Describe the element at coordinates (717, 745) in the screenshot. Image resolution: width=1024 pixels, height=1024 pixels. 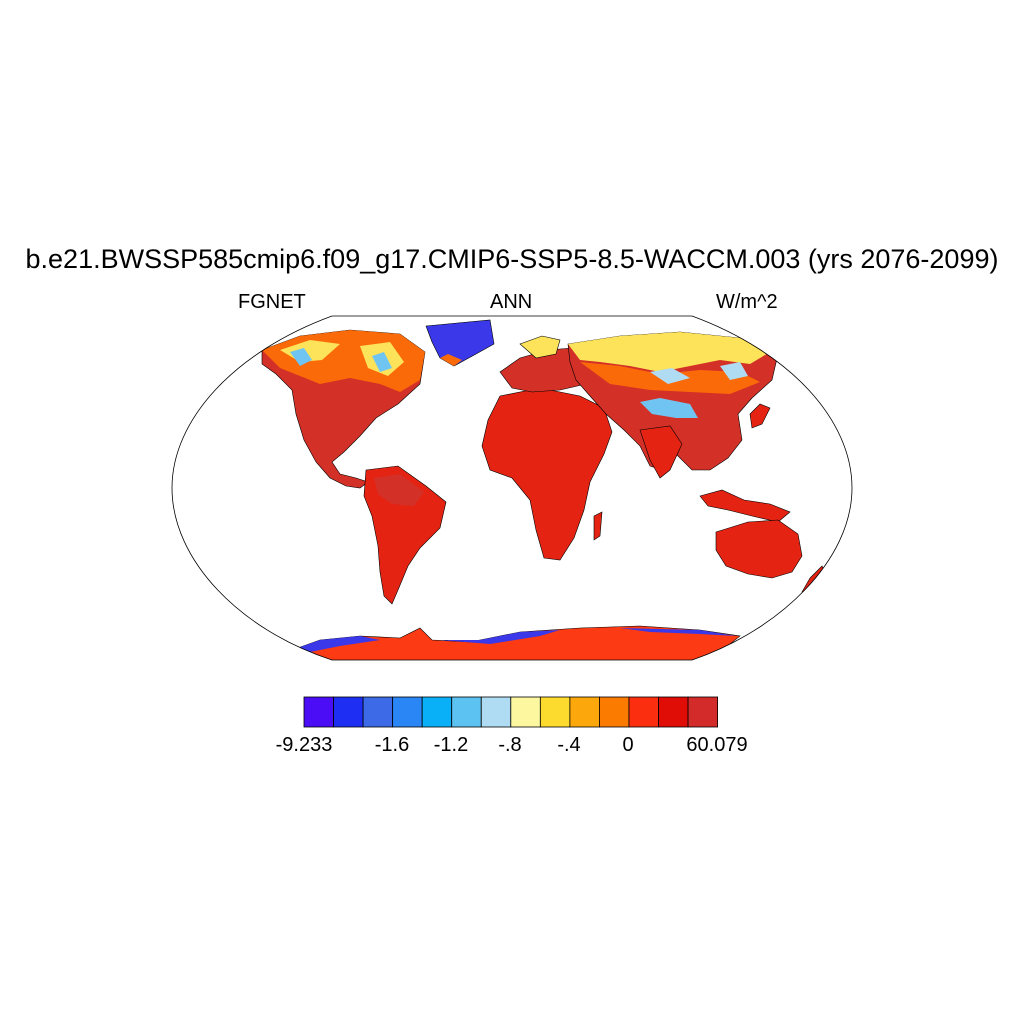
I see `colorbar-tick-label: 60.079` at that location.